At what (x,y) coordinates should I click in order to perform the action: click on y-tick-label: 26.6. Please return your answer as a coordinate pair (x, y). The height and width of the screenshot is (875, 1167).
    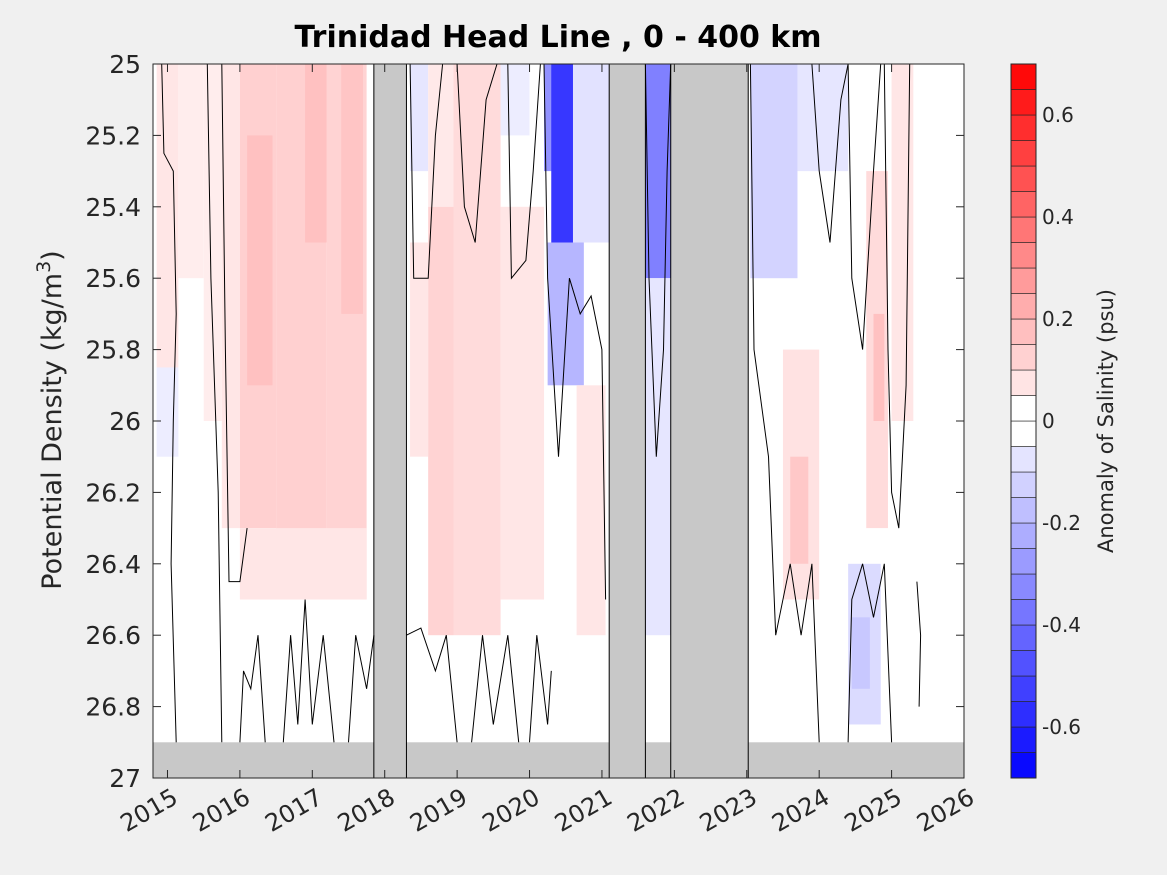
    Looking at the image, I should click on (113, 635).